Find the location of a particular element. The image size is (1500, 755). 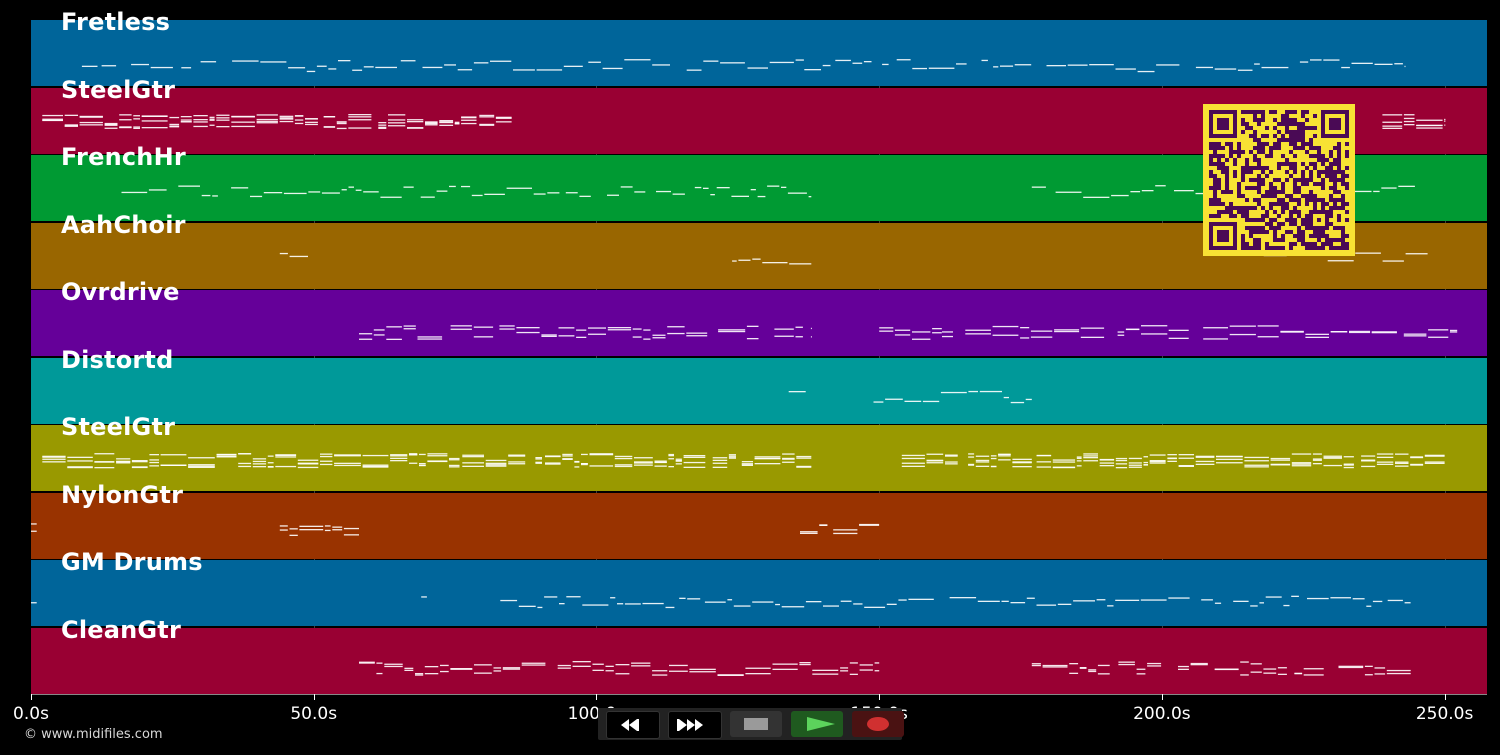

tick-label: 0.0s is located at coordinates (31, 714).